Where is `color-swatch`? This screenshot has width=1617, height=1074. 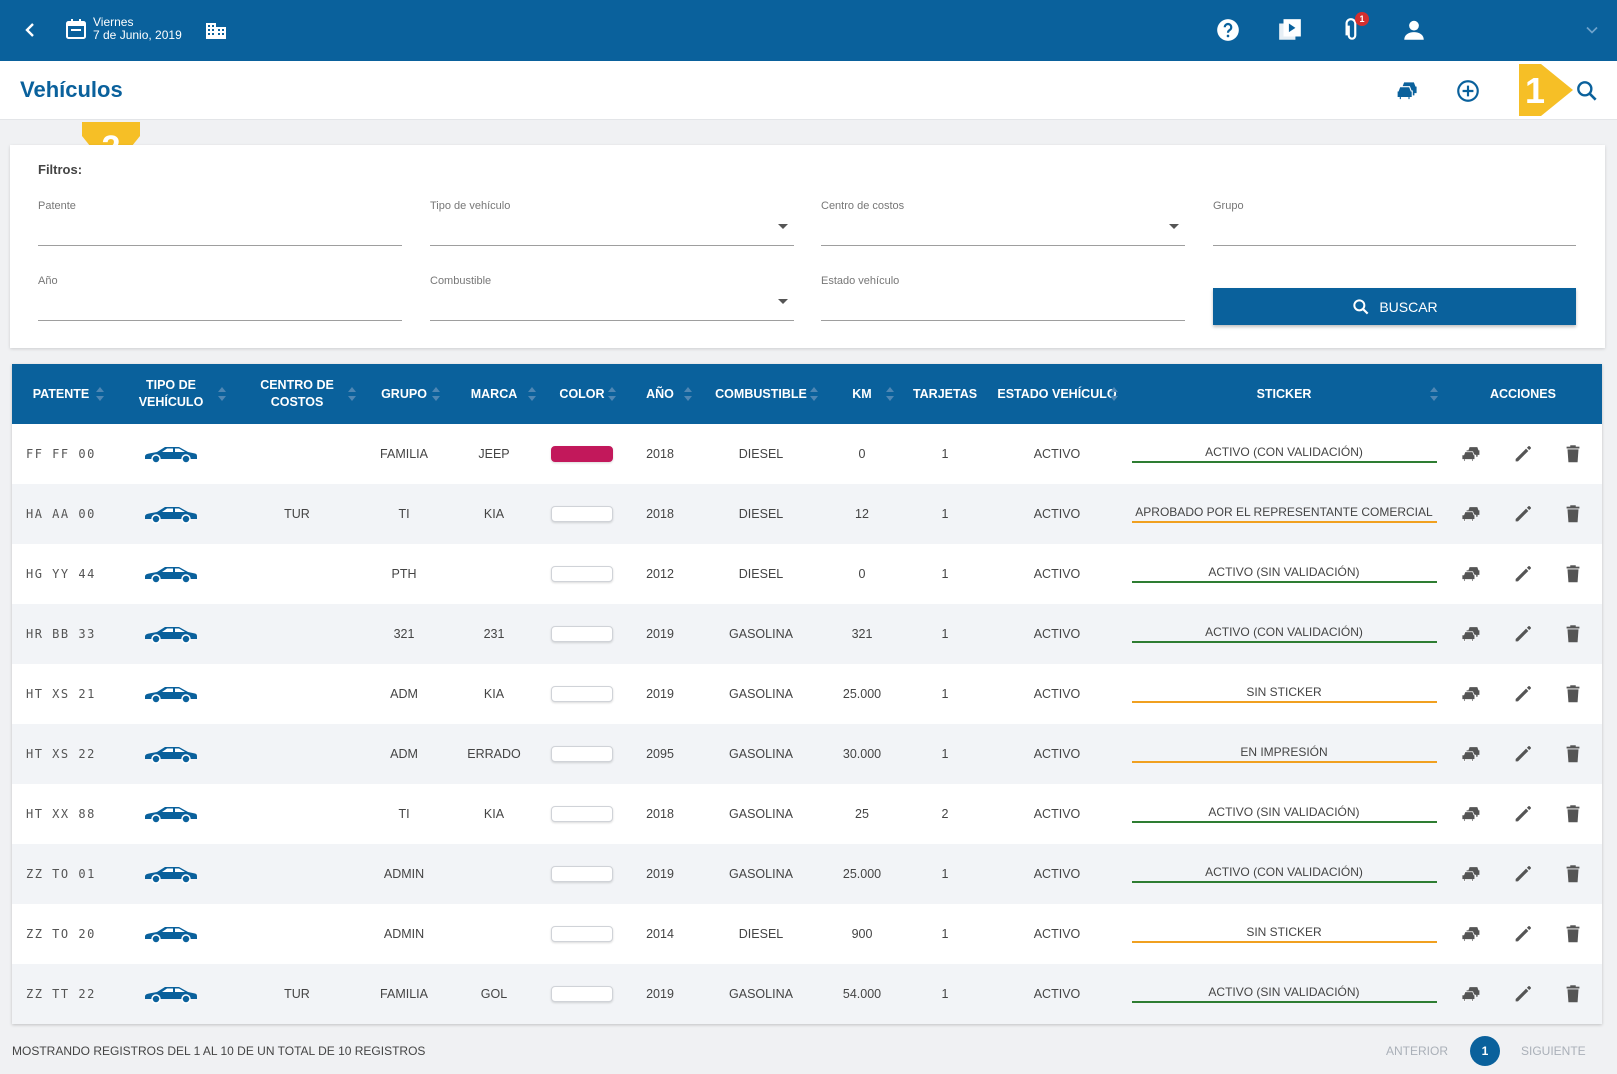
color-swatch is located at coordinates (582, 814).